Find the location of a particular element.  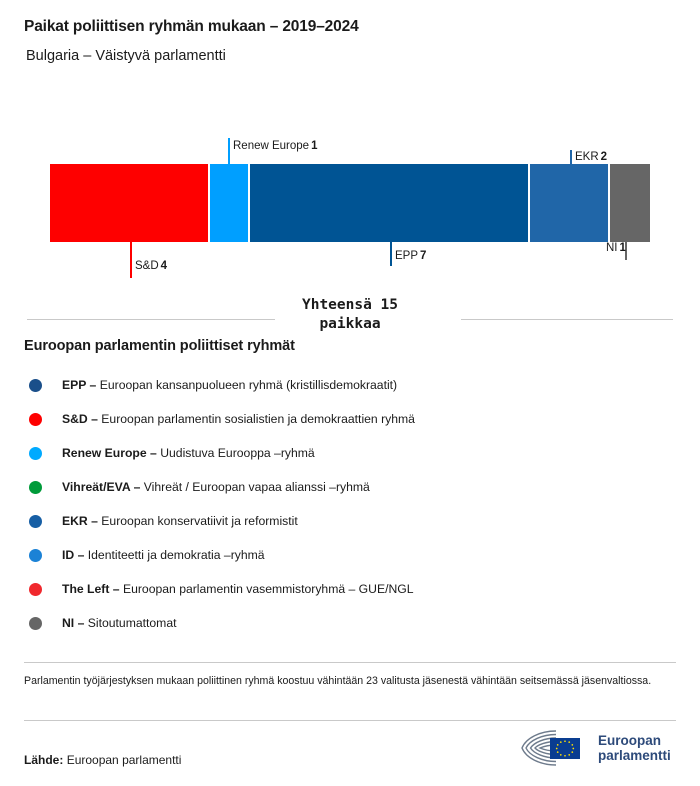

hemicycle-flag-icon is located at coordinates (554, 748).